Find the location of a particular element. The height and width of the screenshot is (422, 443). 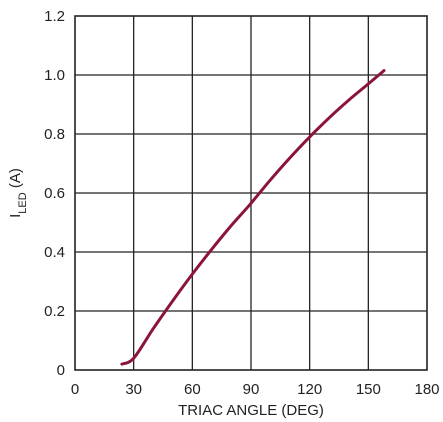

y-tick-label: 0.4 is located at coordinates (54, 252).